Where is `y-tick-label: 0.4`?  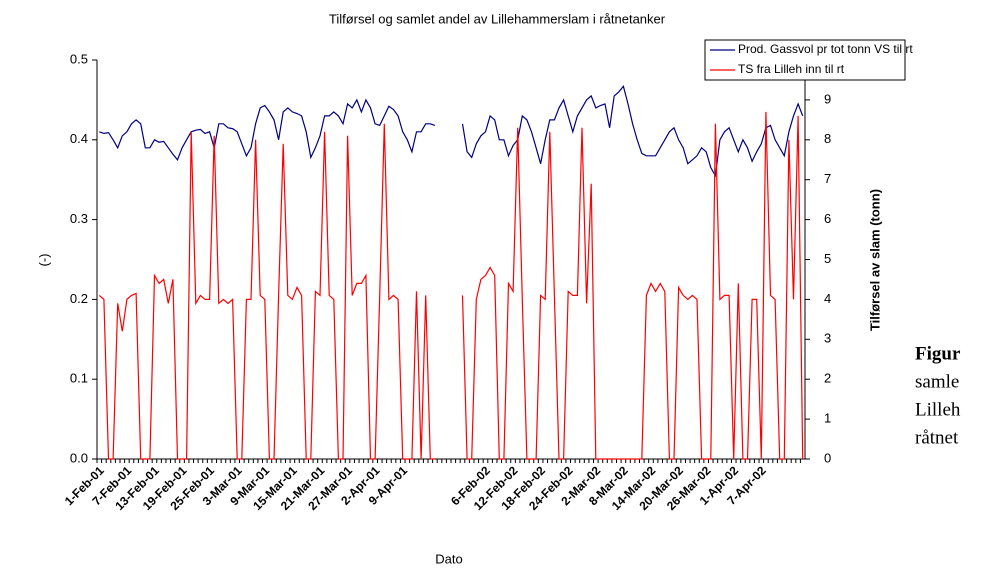
y-tick-label: 0.4 is located at coordinates (79, 138).